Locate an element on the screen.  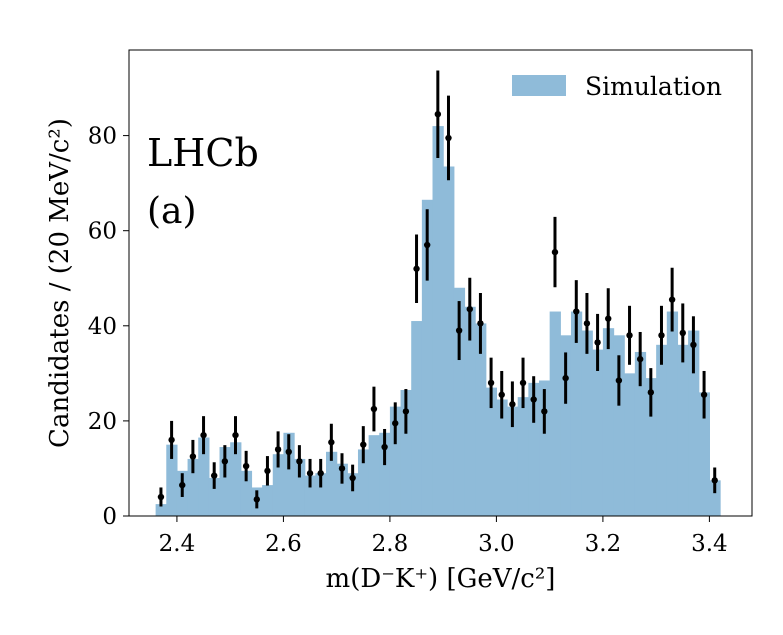
y-tick-label: 40 is located at coordinates (102, 327).